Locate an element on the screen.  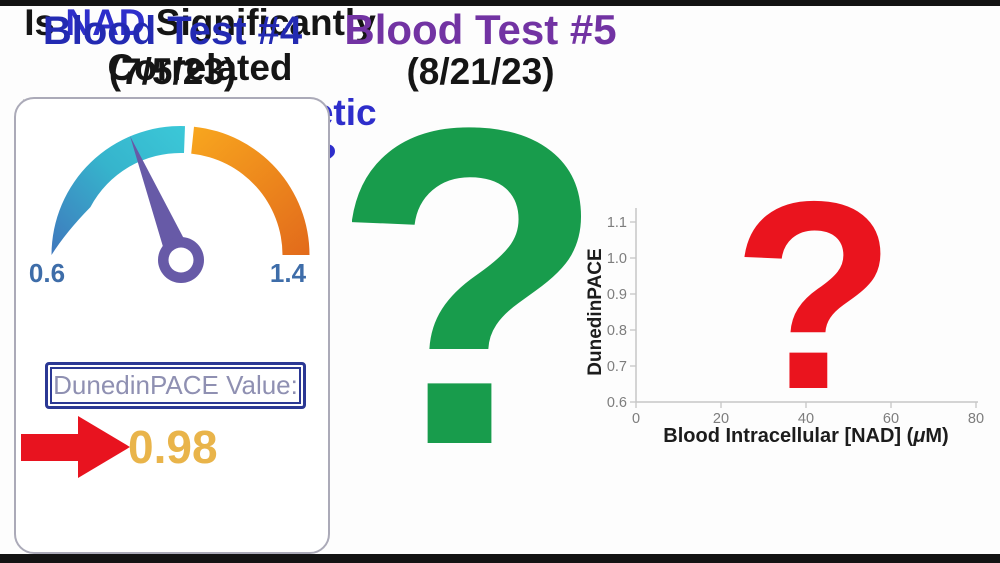
dunedinpace-gauge-chart: 0.6 1.4 is located at coordinates (169, 207).